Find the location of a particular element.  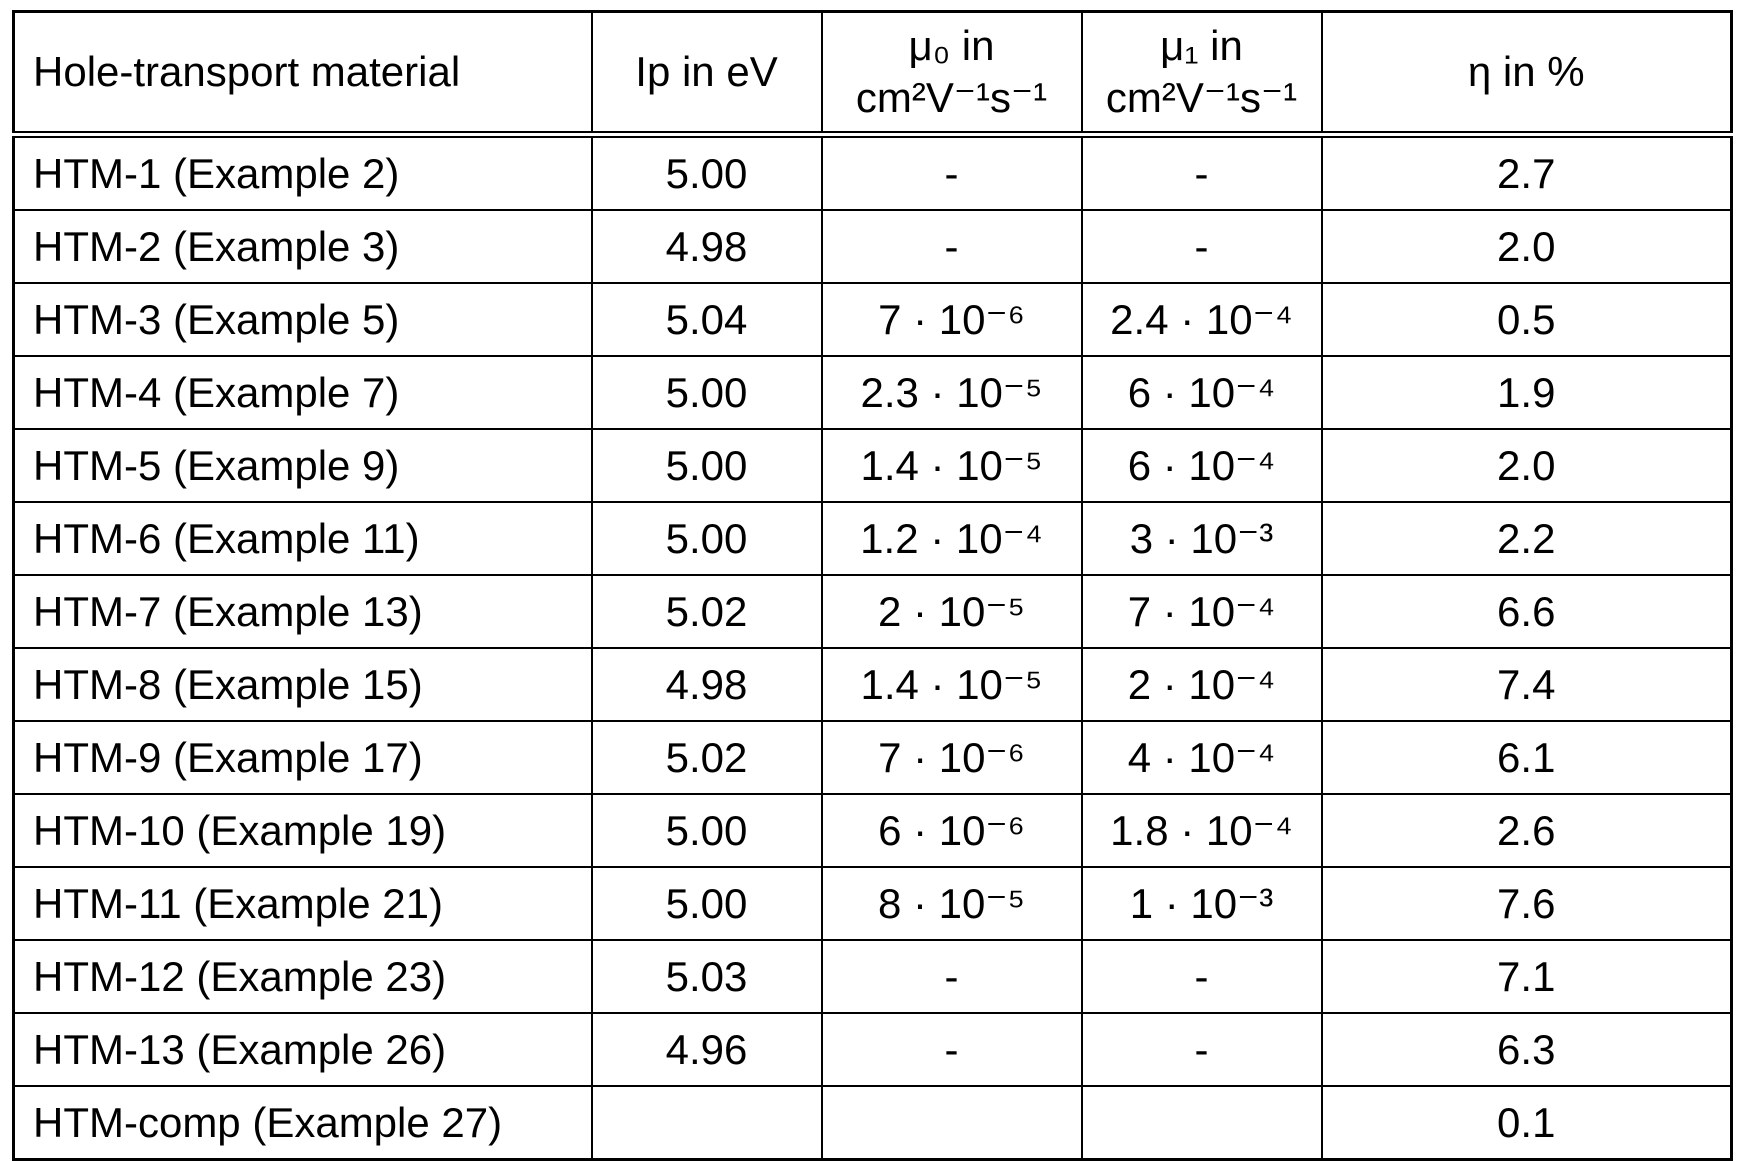

mu0-cell: 6 · 10⁻⁶ is located at coordinates (951, 830).